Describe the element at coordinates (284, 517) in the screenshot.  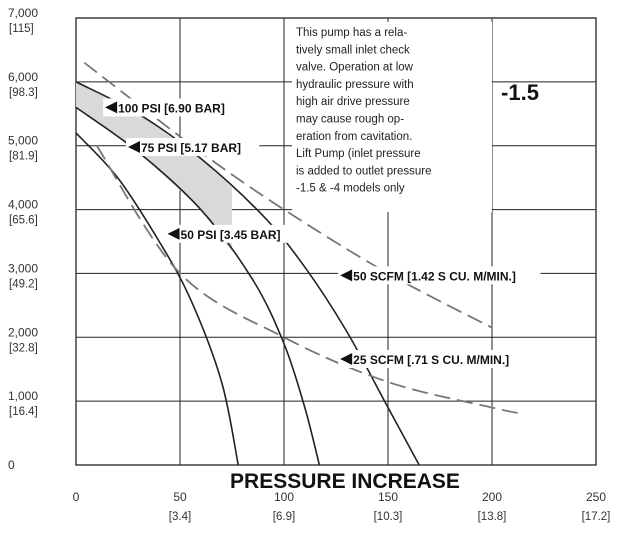
I see `x-tick-sublabel: [6.9]` at that location.